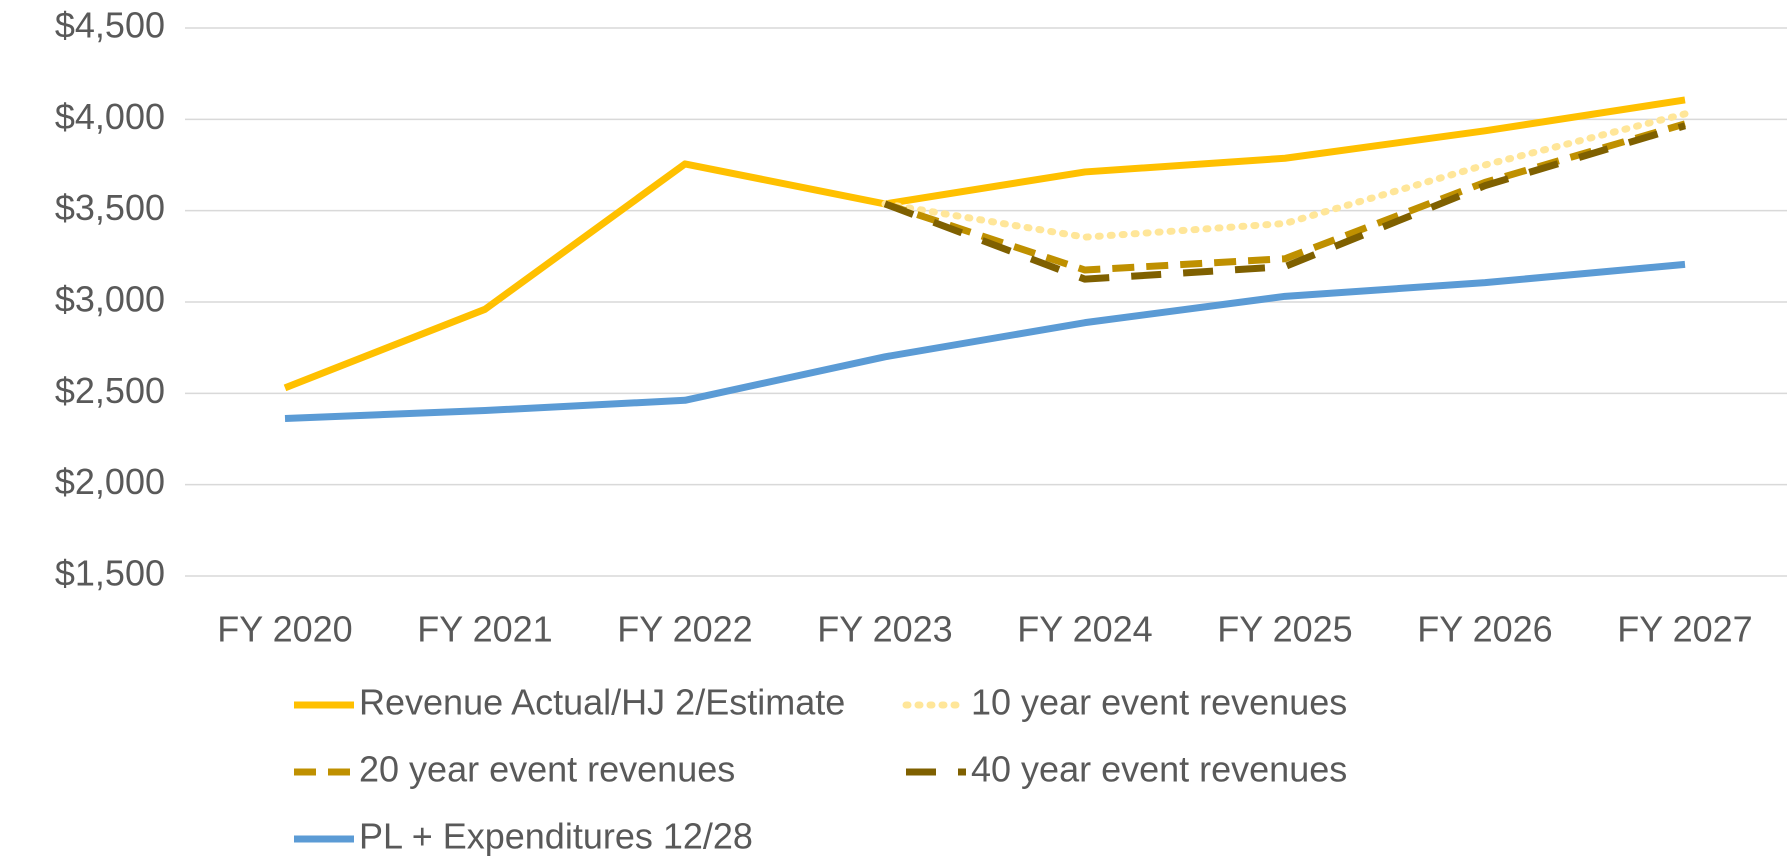  What do you see at coordinates (1159, 702) in the screenshot?
I see `legend-label: 10 year event revenues` at bounding box center [1159, 702].